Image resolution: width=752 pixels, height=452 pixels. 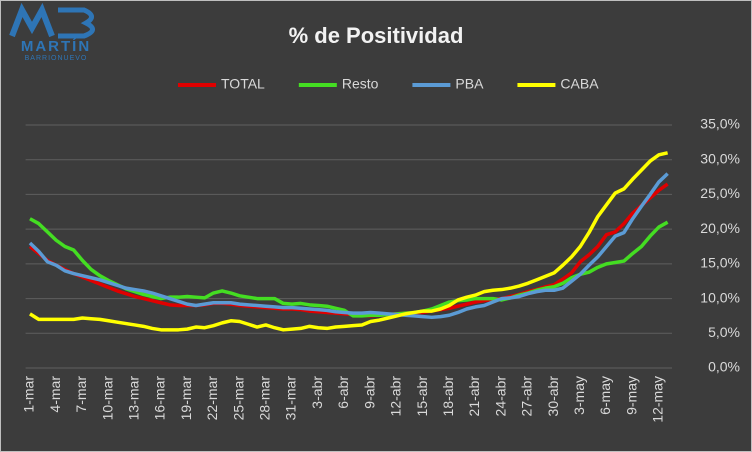 I want to click on x-tick-label: 27-abr, so click(x=527, y=396).